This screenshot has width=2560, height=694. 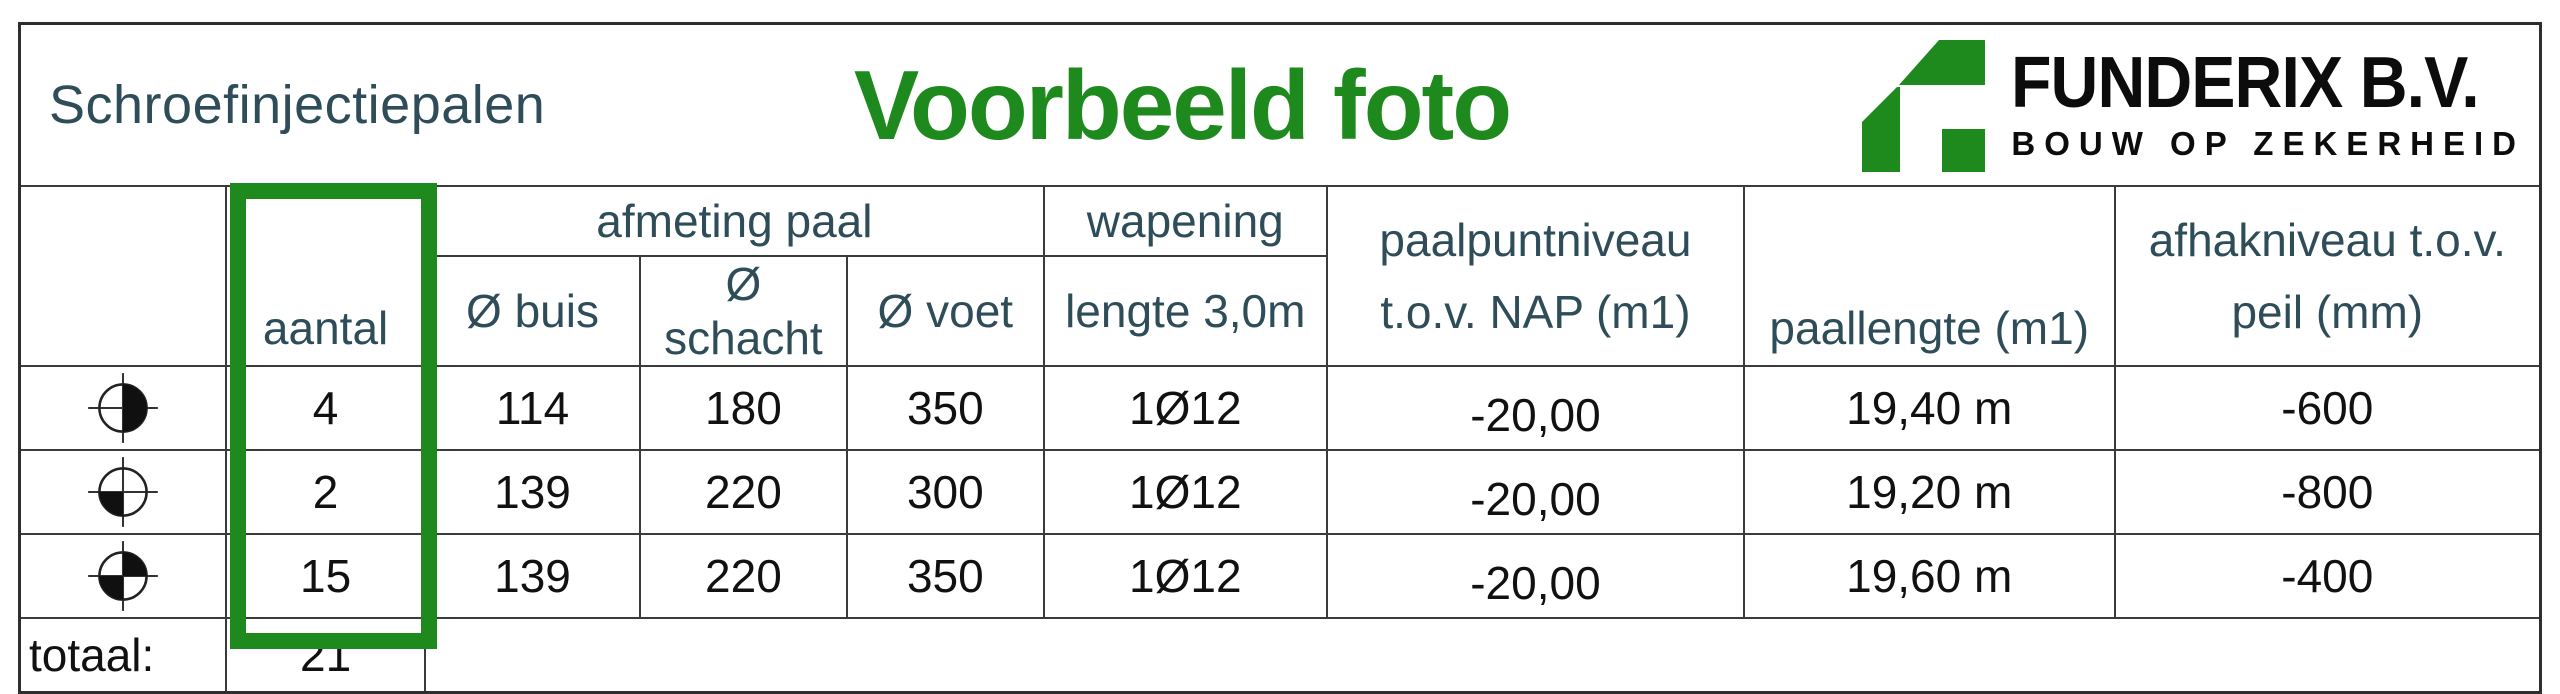 I want to click on watermark-heading: Voorbeeld foto, so click(x=1182, y=104).